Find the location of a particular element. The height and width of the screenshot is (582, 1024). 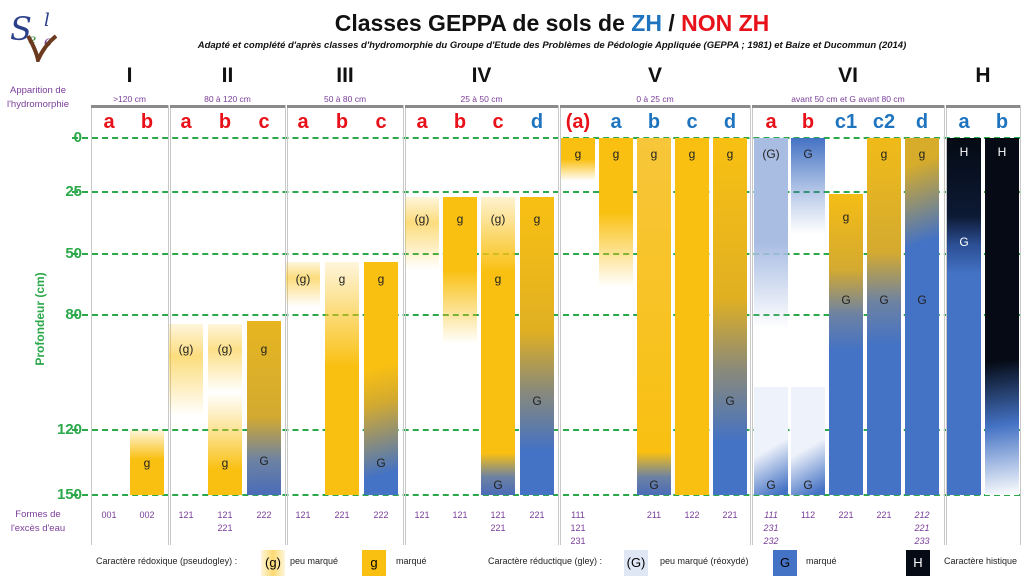

column-VI-c1-letter: c1 is located at coordinates (846, 122).